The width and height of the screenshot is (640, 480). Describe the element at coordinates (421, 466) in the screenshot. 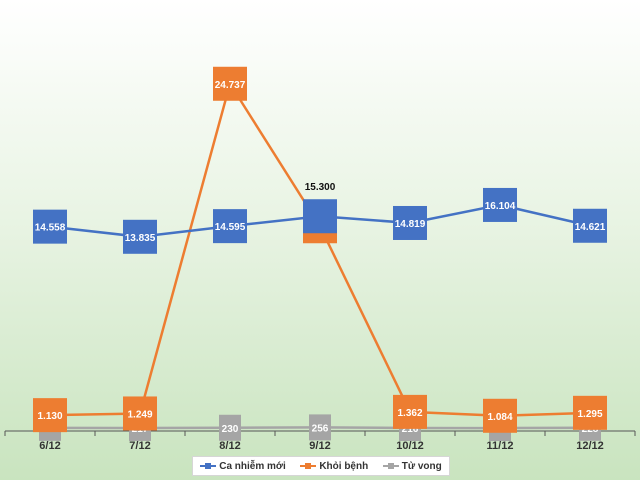

I see `legend-label: Tử vong` at that location.